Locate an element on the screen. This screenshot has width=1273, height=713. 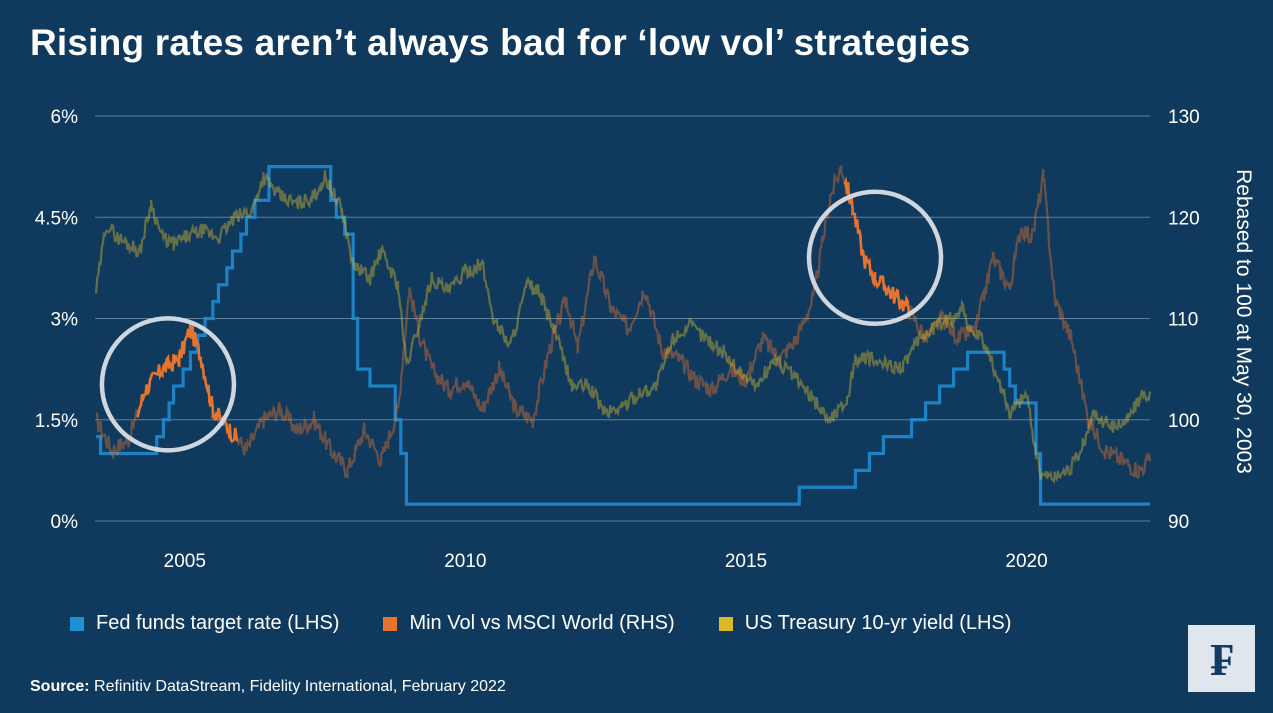
legend-item-fed-funds: Fed funds target rate (LHS) is located at coordinates (204, 623).